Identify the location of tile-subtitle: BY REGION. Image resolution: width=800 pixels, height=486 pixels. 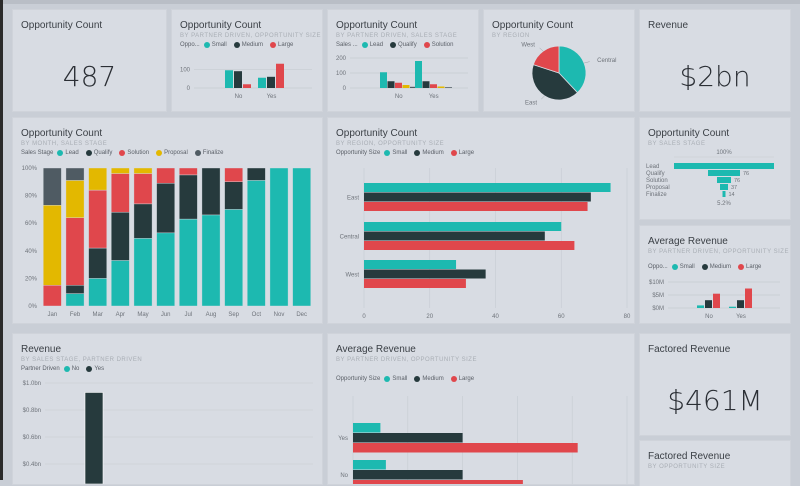
(511, 36).